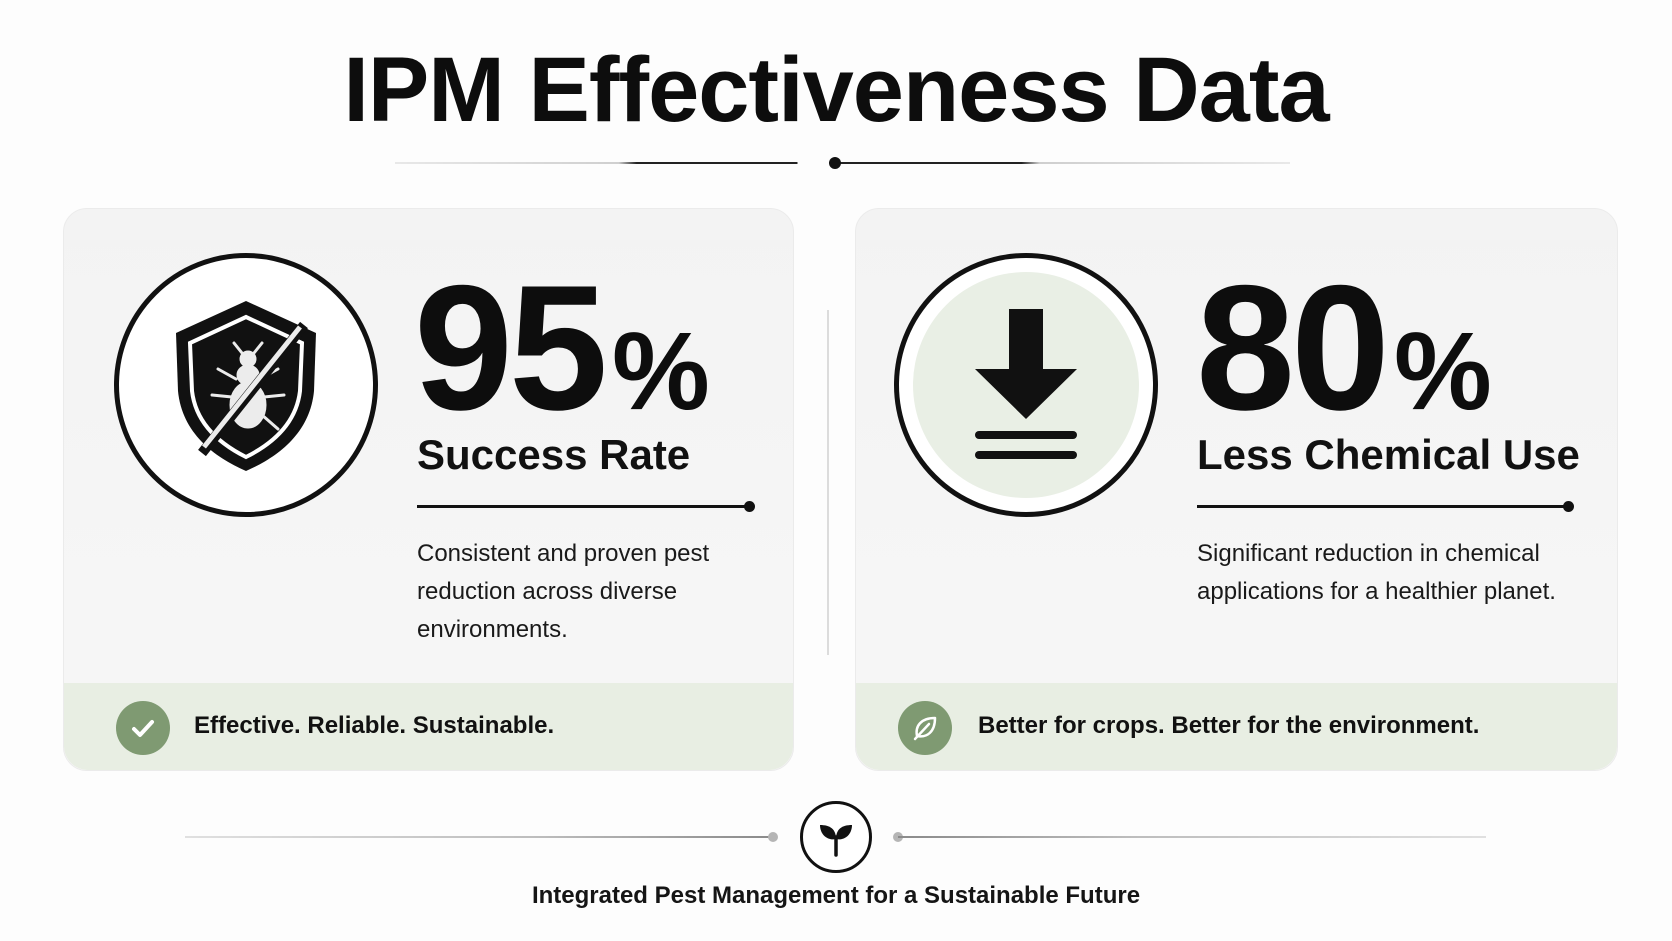  Describe the element at coordinates (842, 163) in the screenshot. I see `title-divider` at that location.